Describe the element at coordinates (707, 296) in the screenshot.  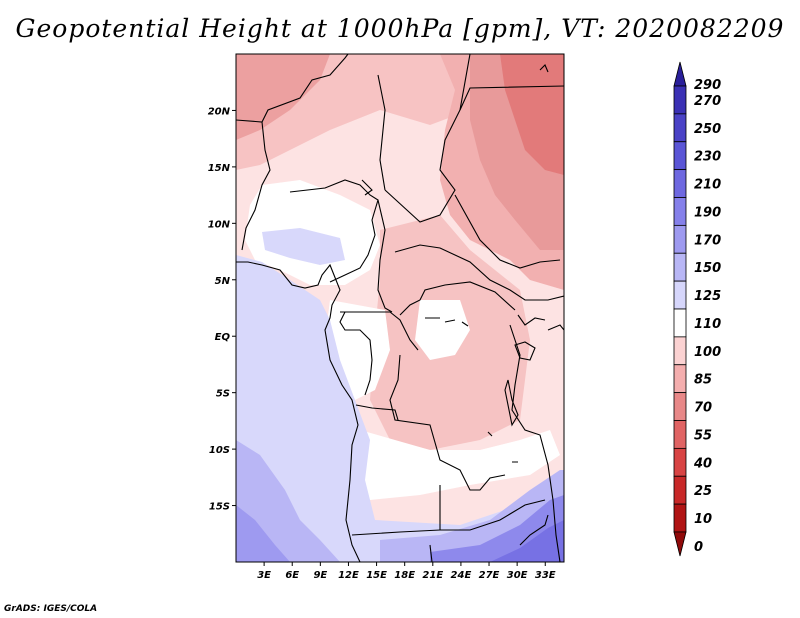
I see `colorbar-label: 125` at that location.